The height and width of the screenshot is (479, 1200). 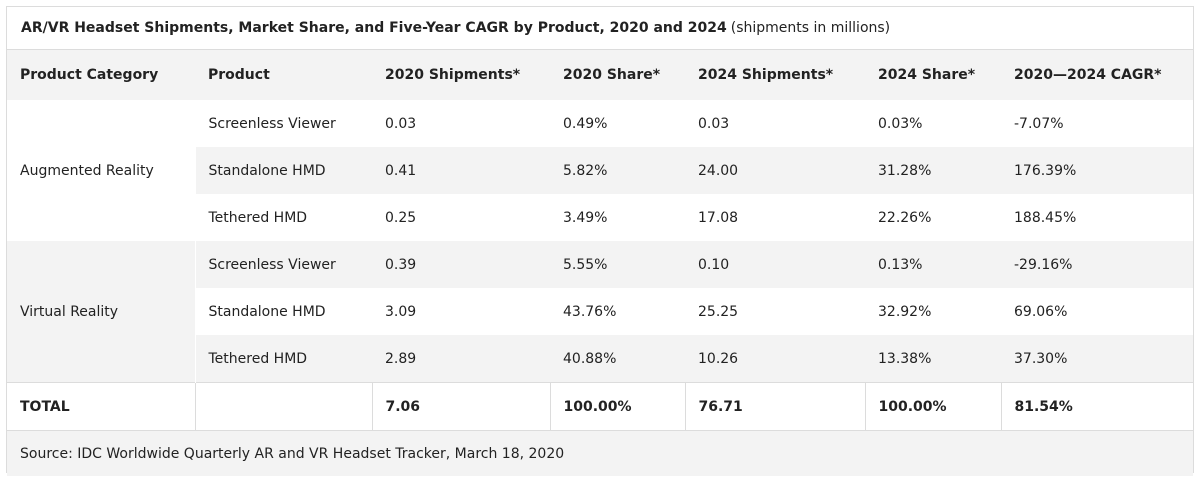 I want to click on cell-ship-2020: 0.41, so click(x=461, y=170).